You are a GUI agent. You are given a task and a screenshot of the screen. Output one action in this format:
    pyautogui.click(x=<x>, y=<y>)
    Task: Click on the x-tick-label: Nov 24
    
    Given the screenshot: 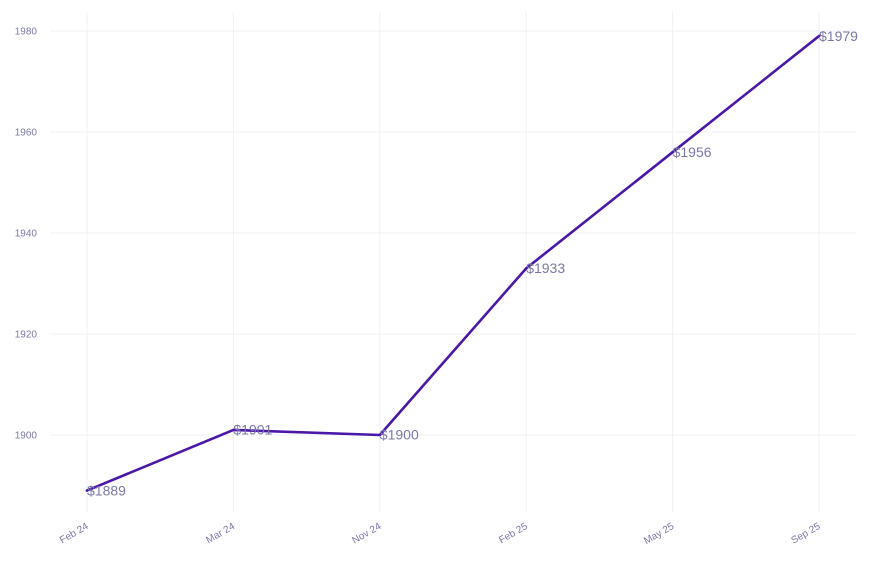 What is the action you would take?
    pyautogui.click(x=366, y=534)
    